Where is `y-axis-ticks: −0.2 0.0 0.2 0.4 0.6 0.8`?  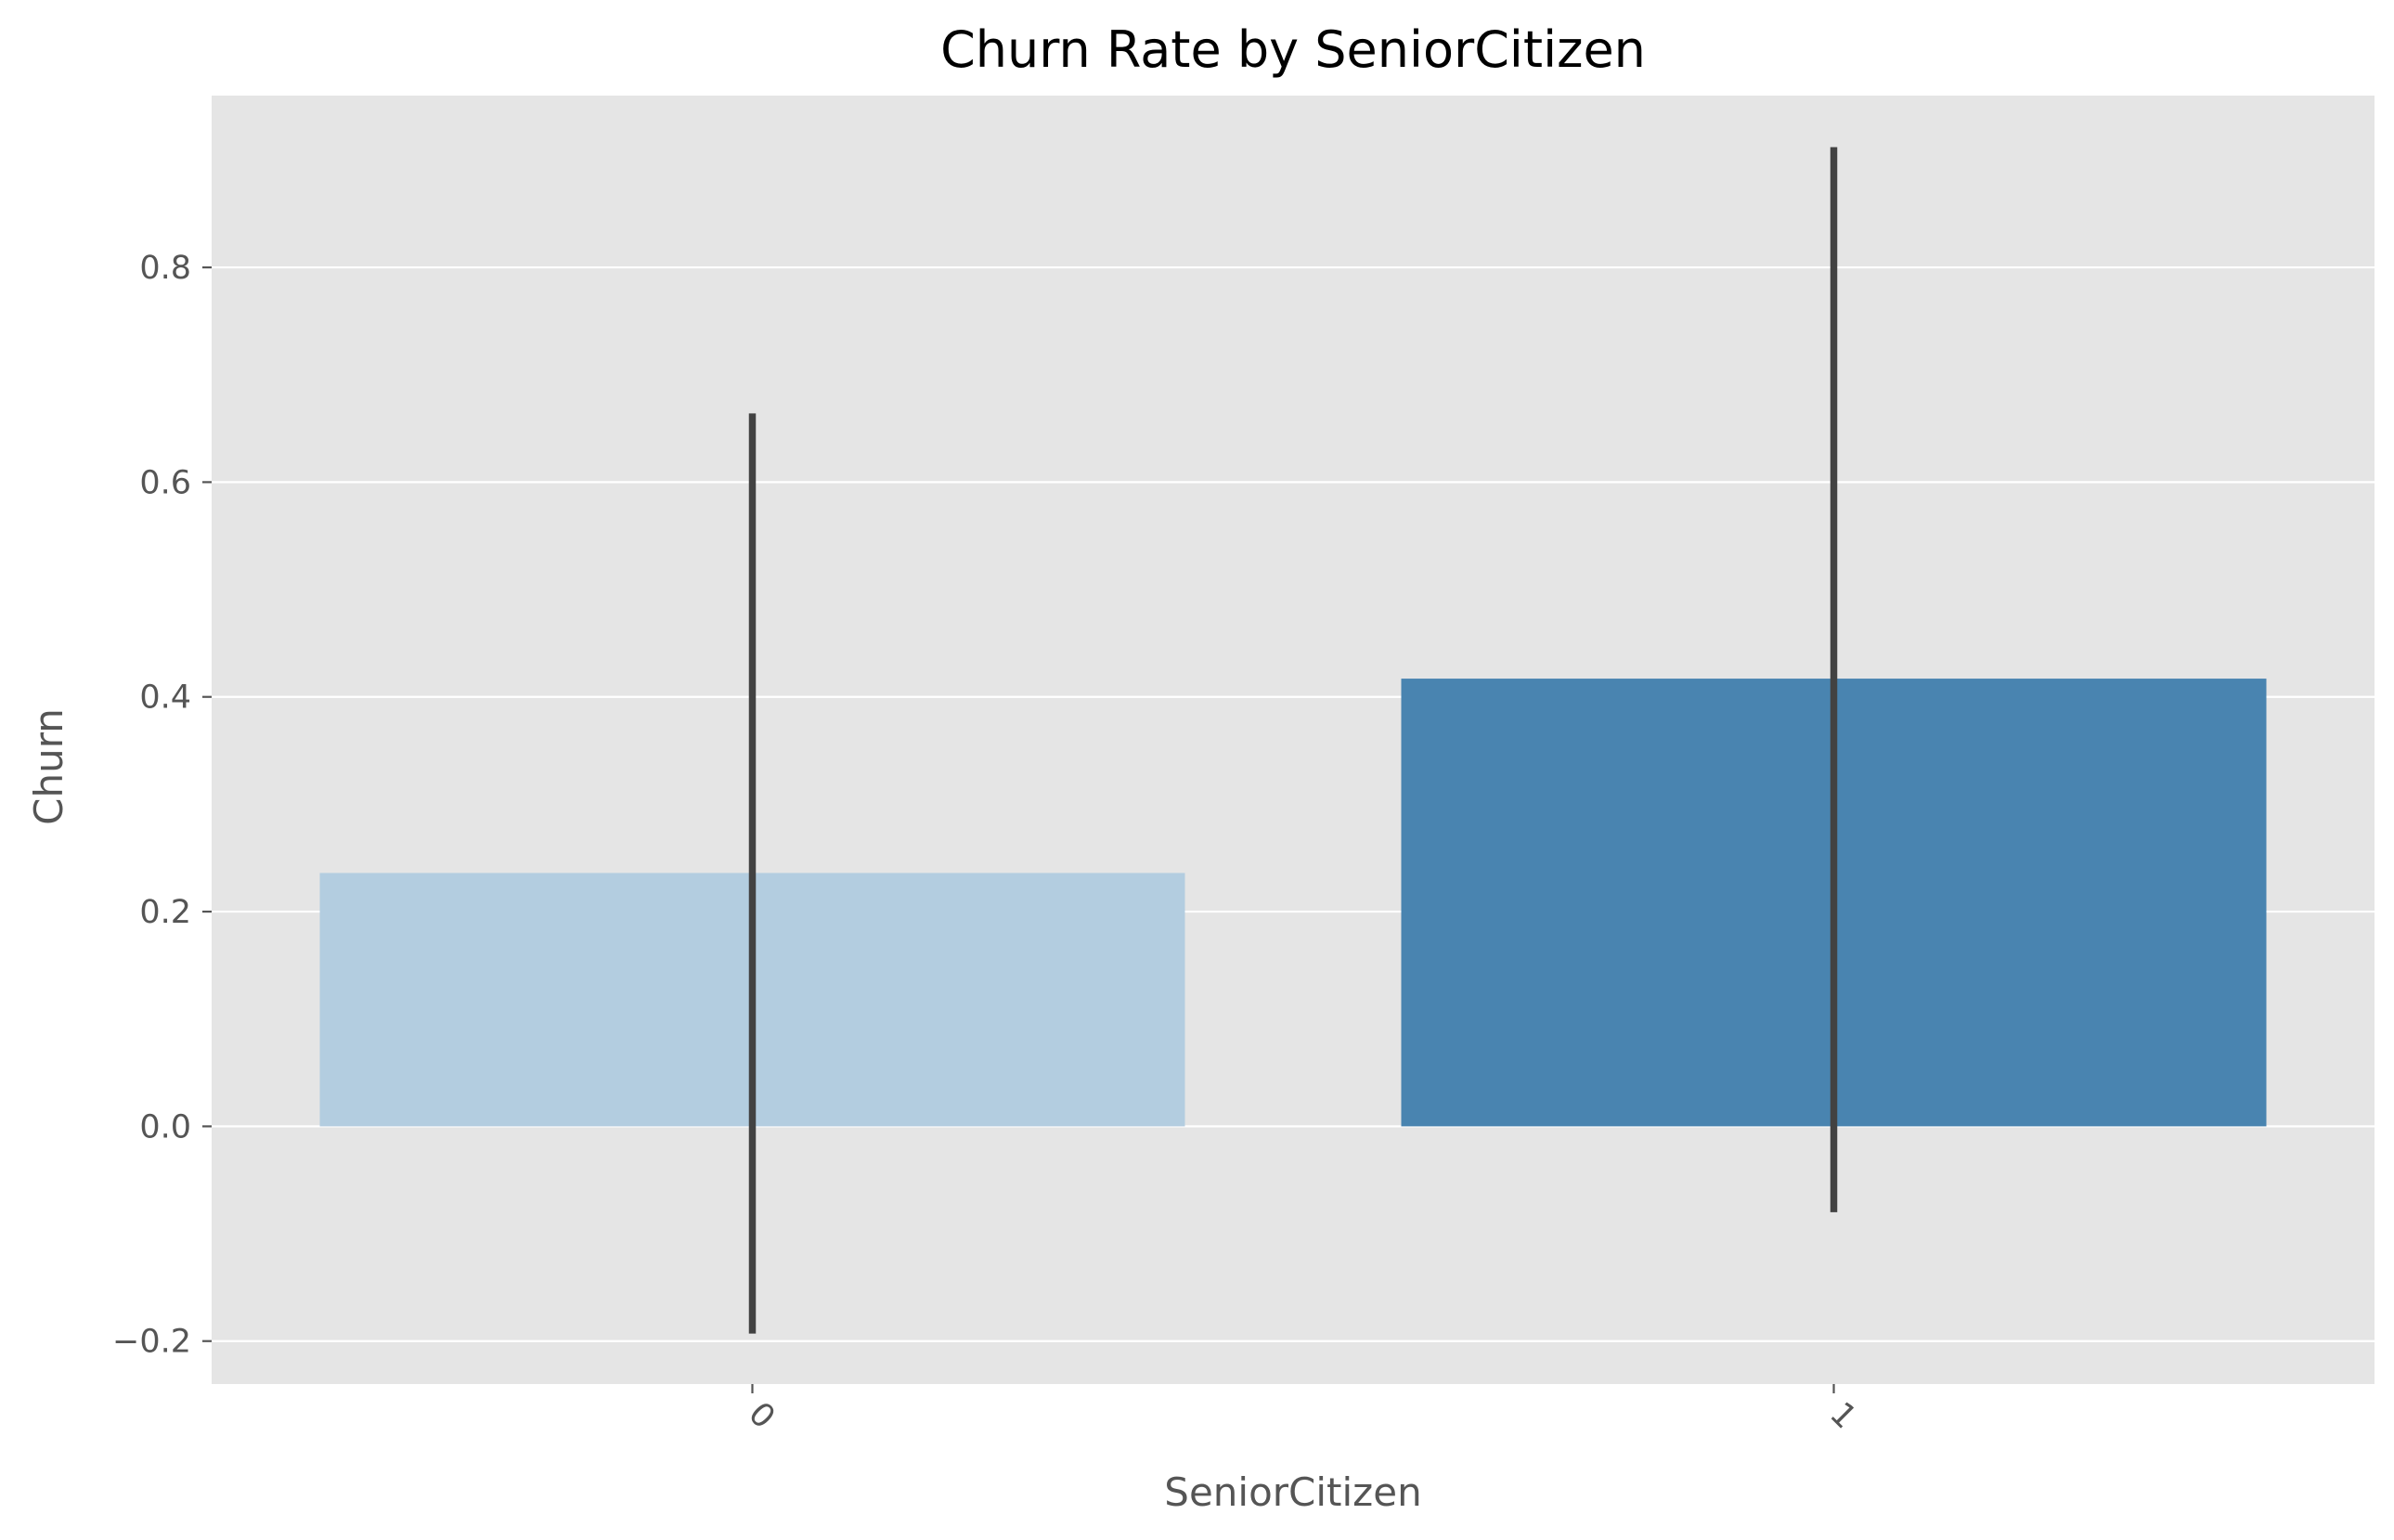 y-axis-ticks: −0.2 0.0 0.2 0.4 0.6 0.8 is located at coordinates (162, 806).